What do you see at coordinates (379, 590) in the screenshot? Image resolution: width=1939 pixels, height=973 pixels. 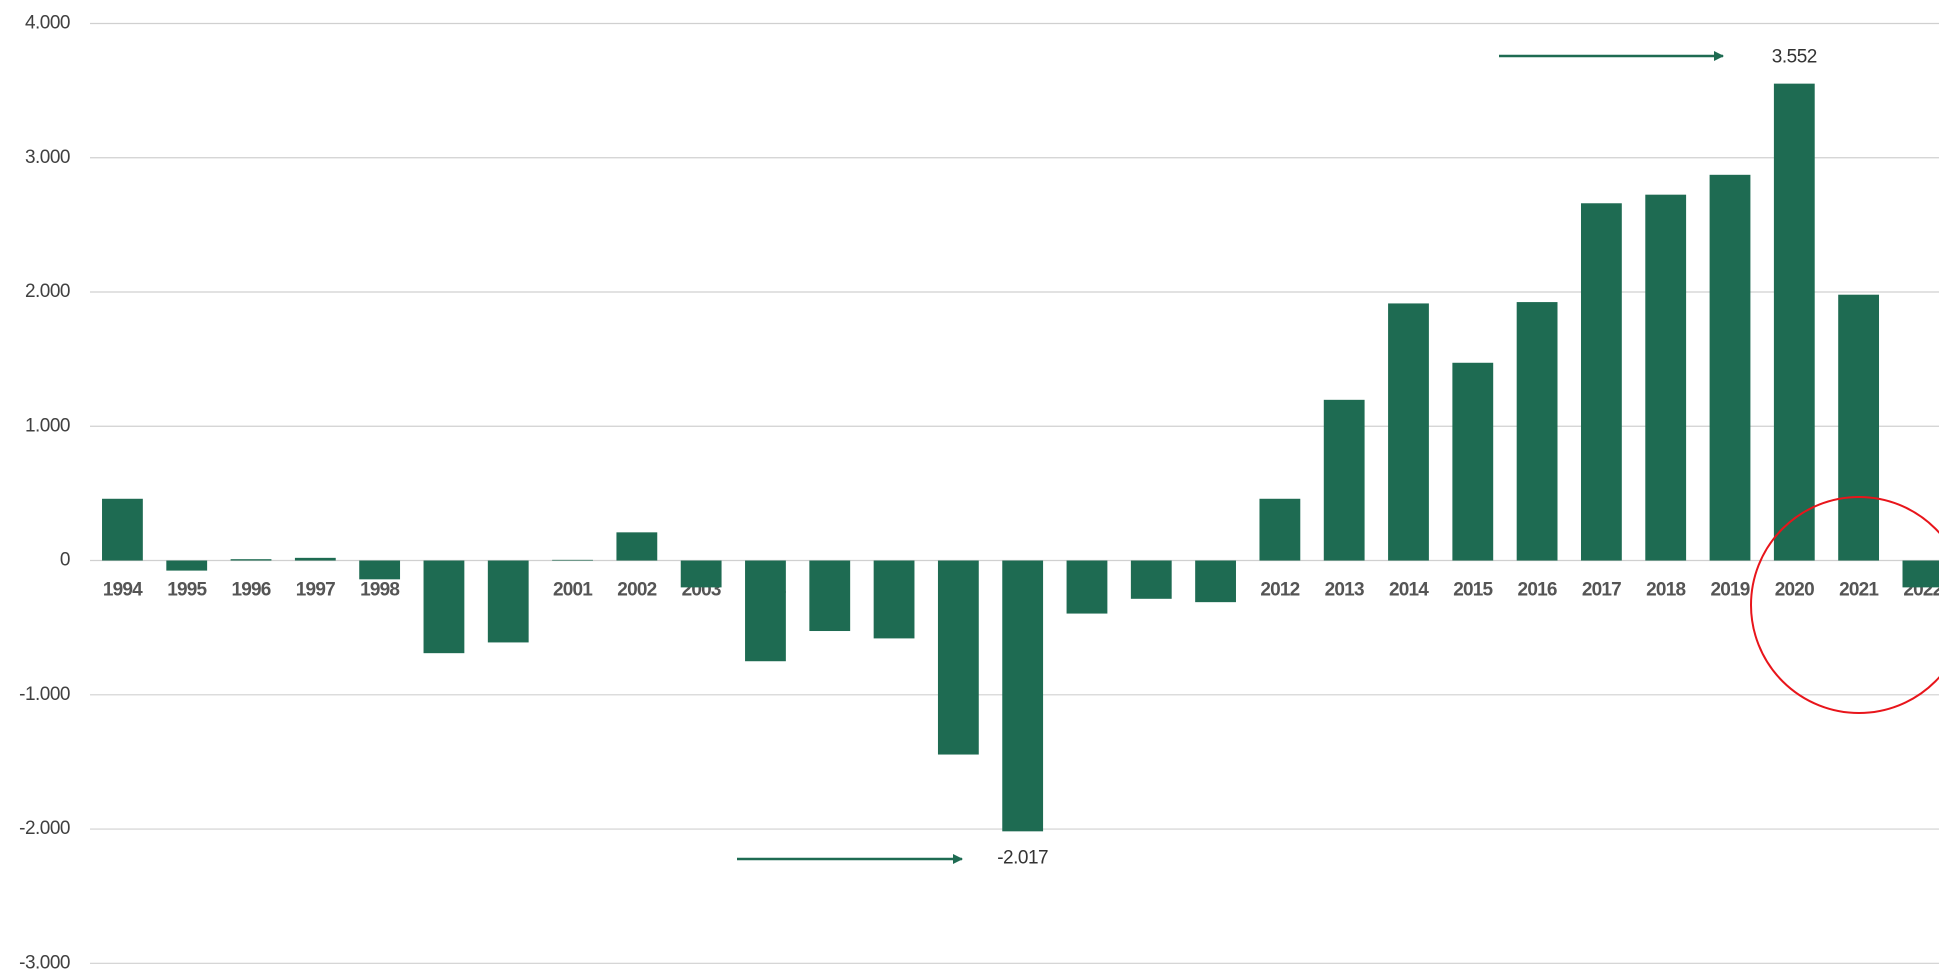 I see `x-tick-label: 1998` at bounding box center [379, 590].